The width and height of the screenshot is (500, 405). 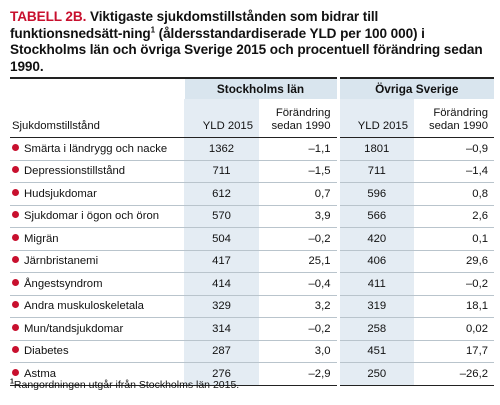 I want to click on cell-yld-ovriga: 406, so click(x=375, y=261).